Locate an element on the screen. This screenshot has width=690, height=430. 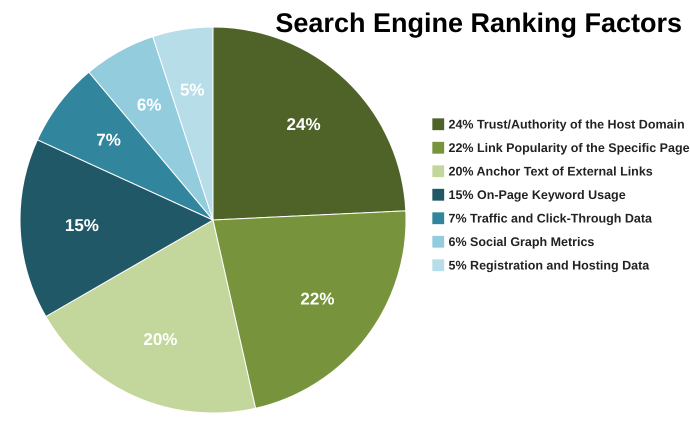
data-label: 5% is located at coordinates (192, 90).